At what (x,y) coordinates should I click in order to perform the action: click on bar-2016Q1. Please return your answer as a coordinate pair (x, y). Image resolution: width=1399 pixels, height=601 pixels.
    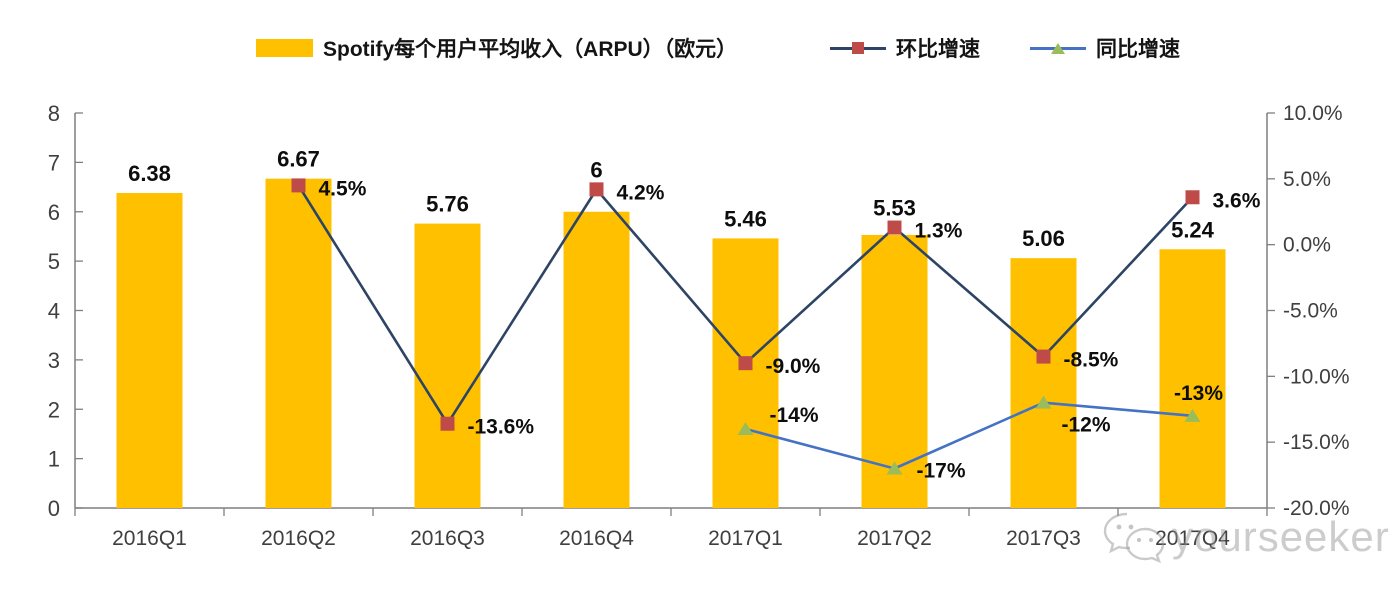
    Looking at the image, I should click on (149, 350).